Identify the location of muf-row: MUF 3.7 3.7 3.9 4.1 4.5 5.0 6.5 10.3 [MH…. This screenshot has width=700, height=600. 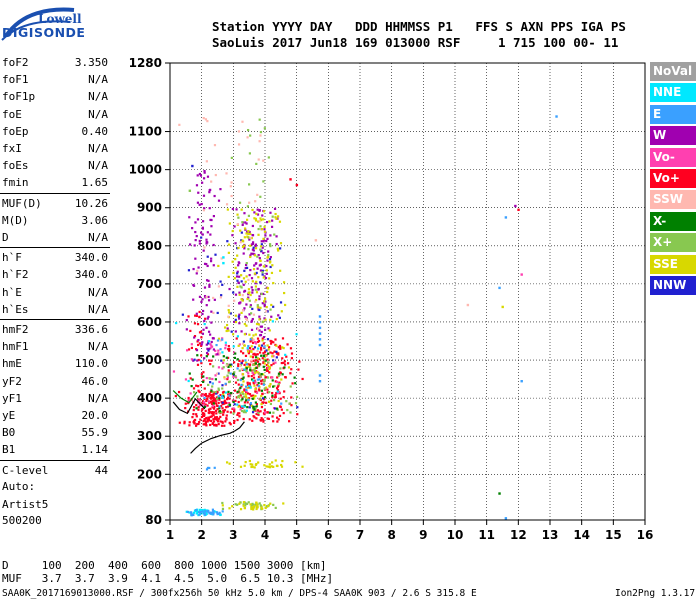
(168, 578).